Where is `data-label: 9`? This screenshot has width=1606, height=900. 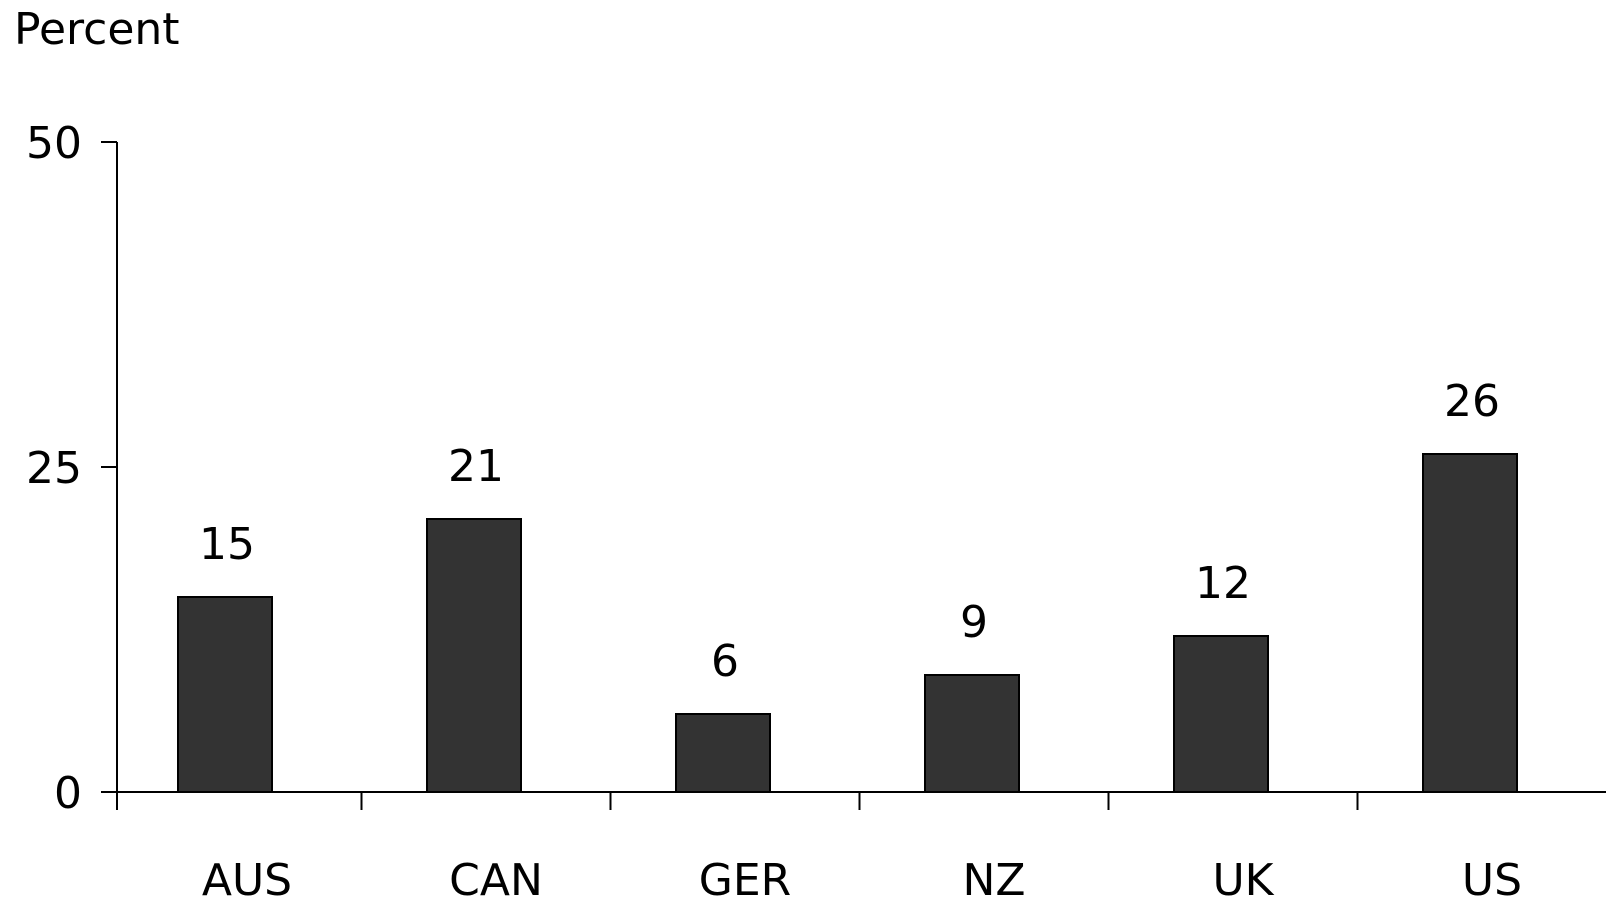 data-label: 9 is located at coordinates (974, 622).